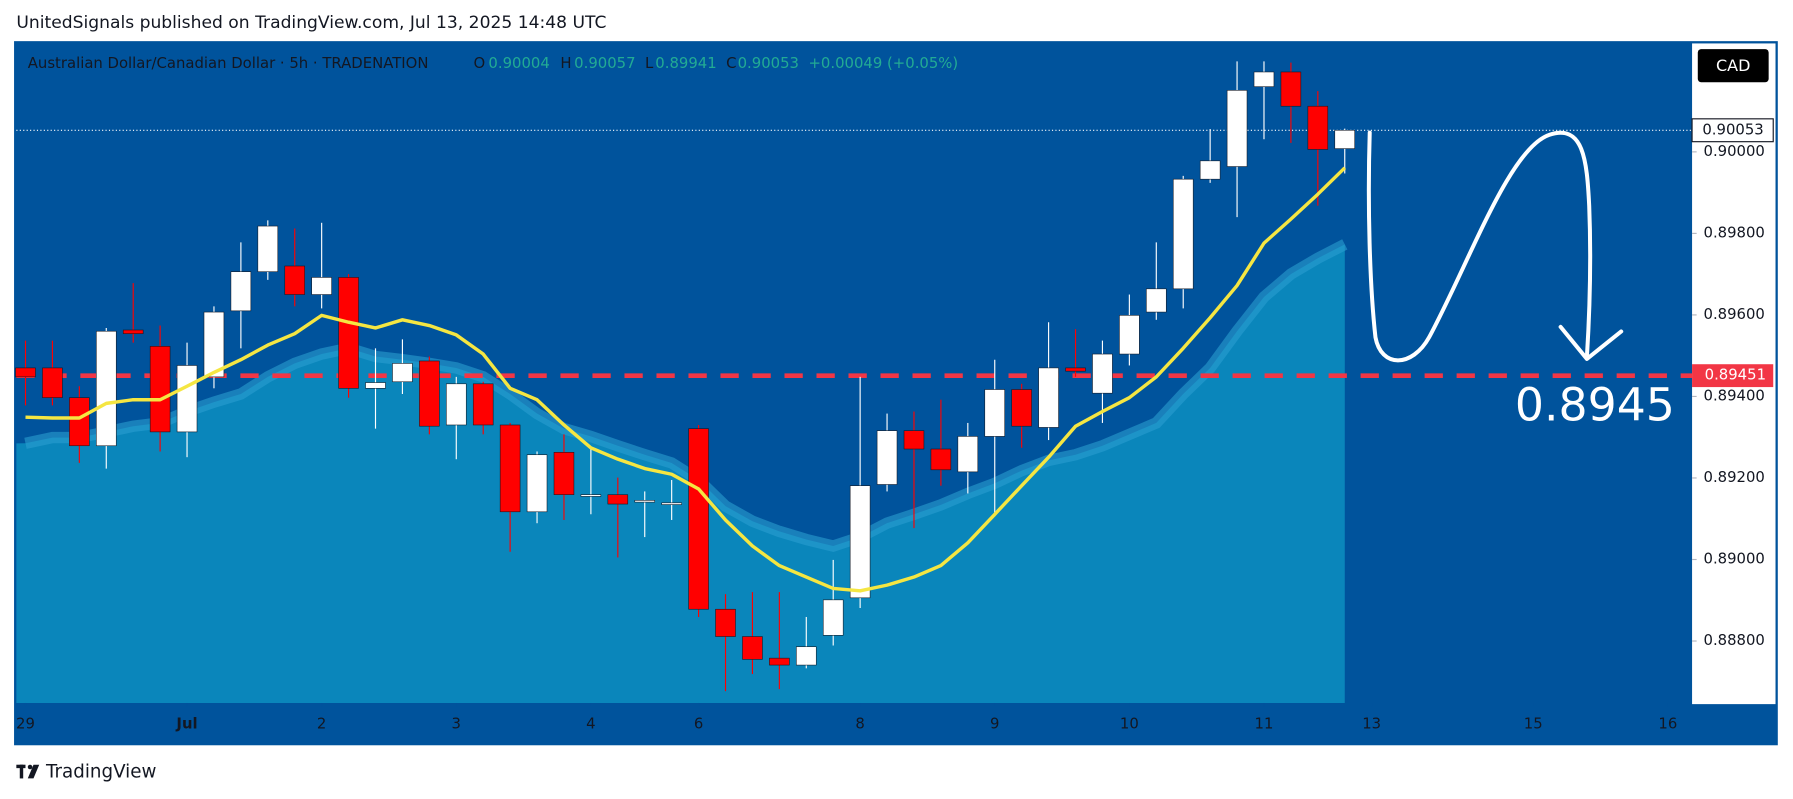 The width and height of the screenshot is (1793, 799). Describe the element at coordinates (186, 724) in the screenshot. I see `x-tick-label: Jul` at that location.